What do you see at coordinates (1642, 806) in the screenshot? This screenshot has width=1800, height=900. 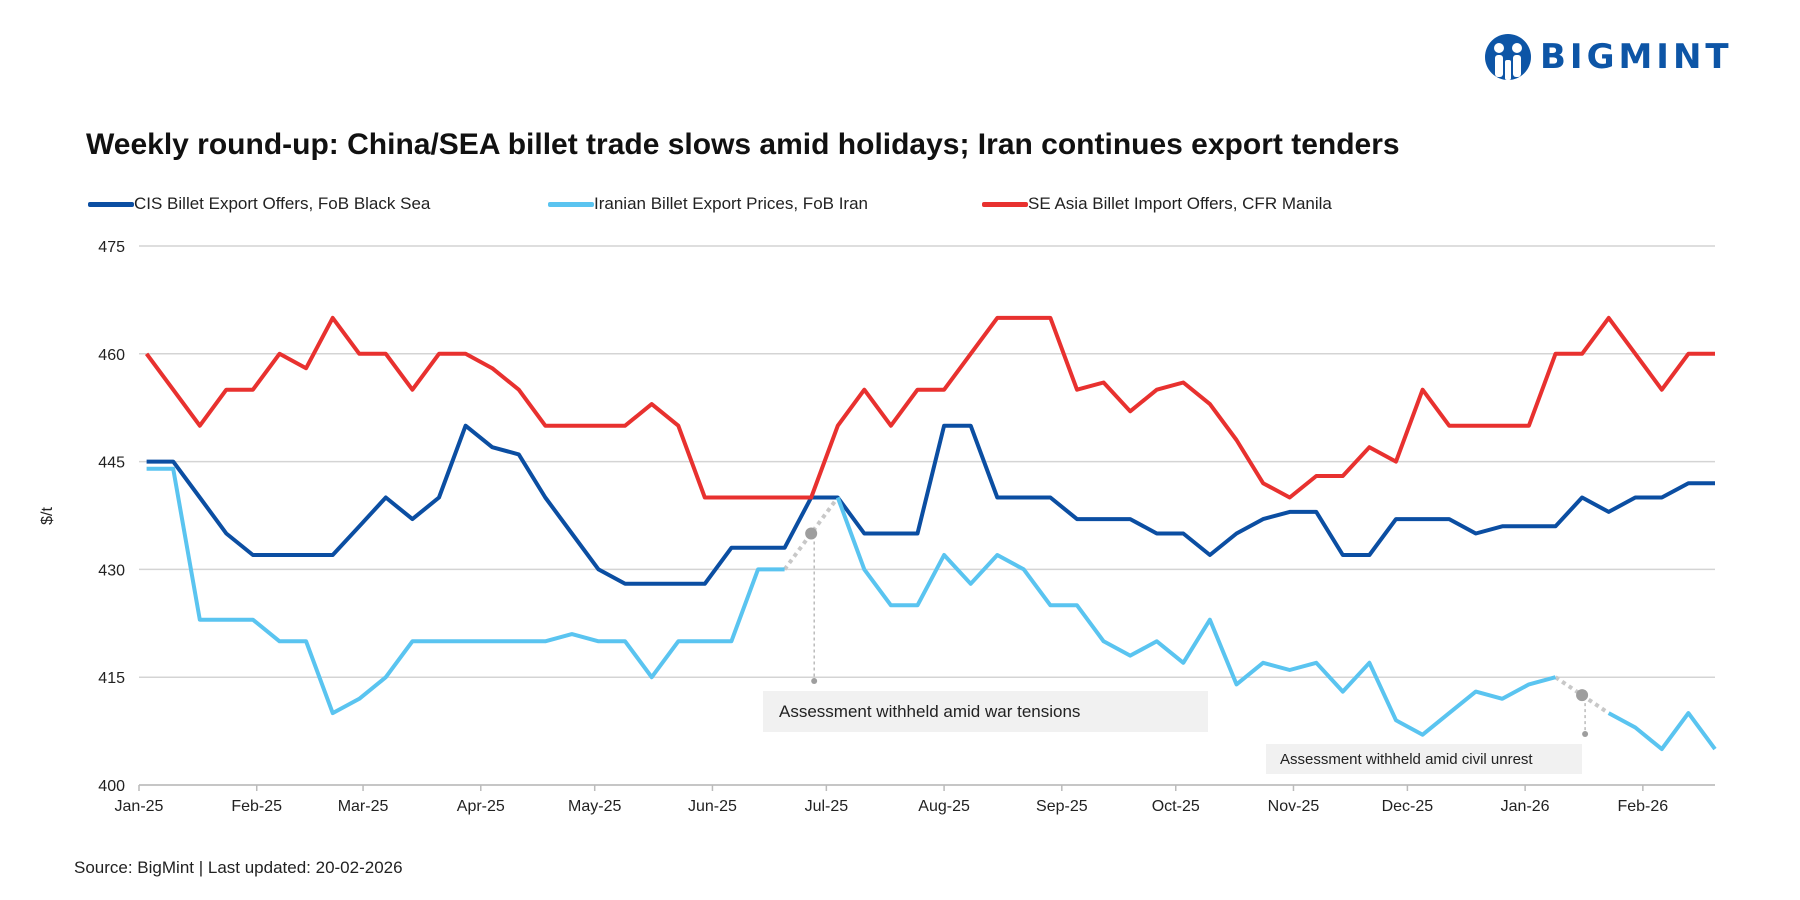 I see `x-tick-label: Feb-26` at bounding box center [1642, 806].